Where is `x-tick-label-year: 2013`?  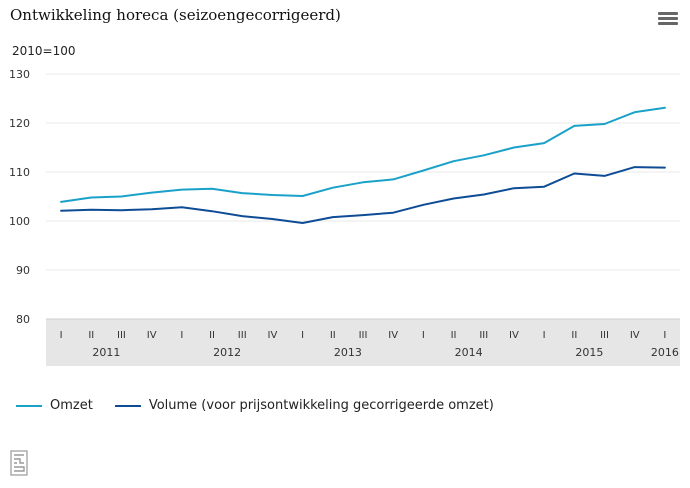 x-tick-label-year: 2013 is located at coordinates (348, 352).